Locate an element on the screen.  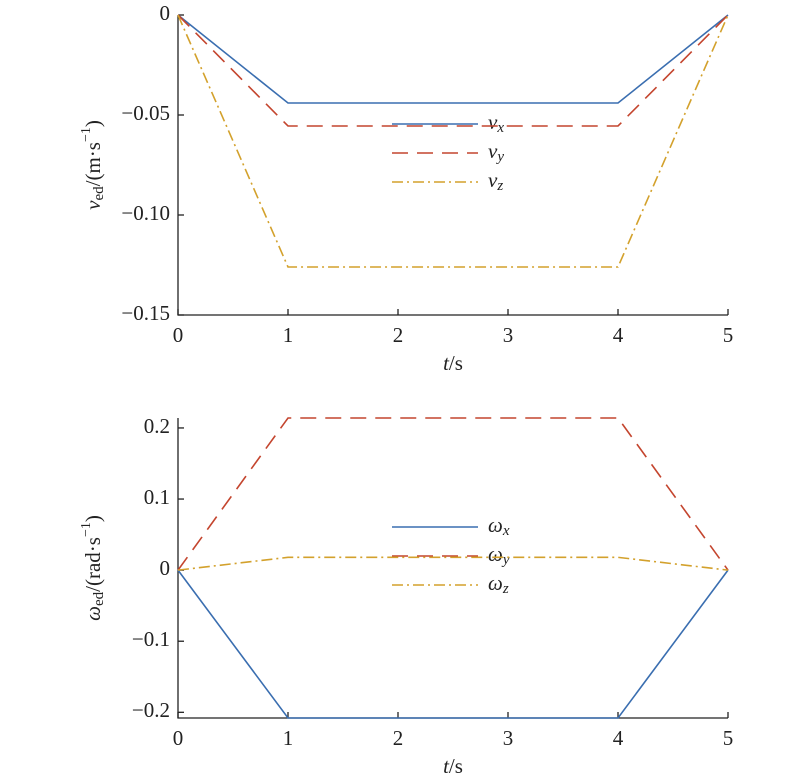
legend-label: ωz is located at coordinates (498, 584).